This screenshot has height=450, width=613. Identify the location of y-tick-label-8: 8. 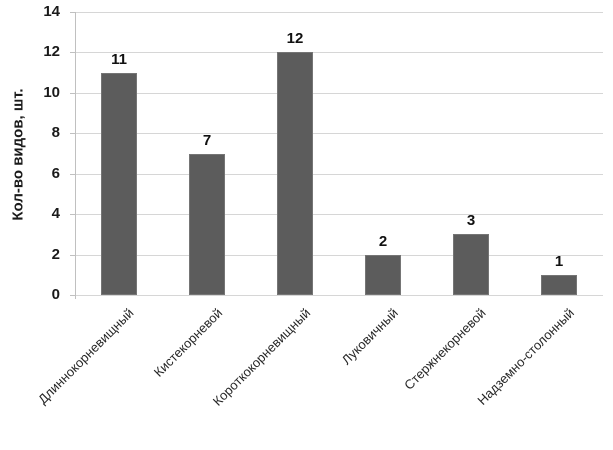
(55, 133).